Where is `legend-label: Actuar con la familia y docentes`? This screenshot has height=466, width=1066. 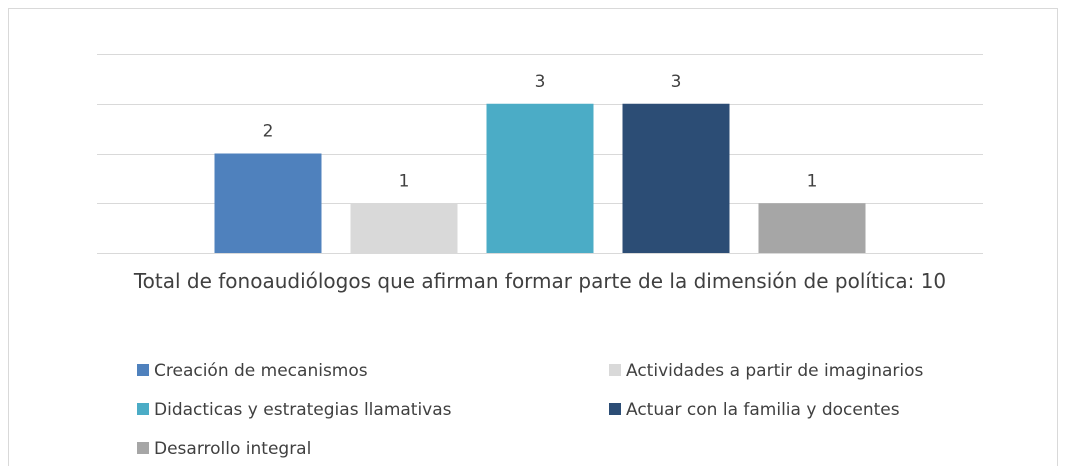 legend-label: Actuar con la familia y docentes is located at coordinates (763, 410).